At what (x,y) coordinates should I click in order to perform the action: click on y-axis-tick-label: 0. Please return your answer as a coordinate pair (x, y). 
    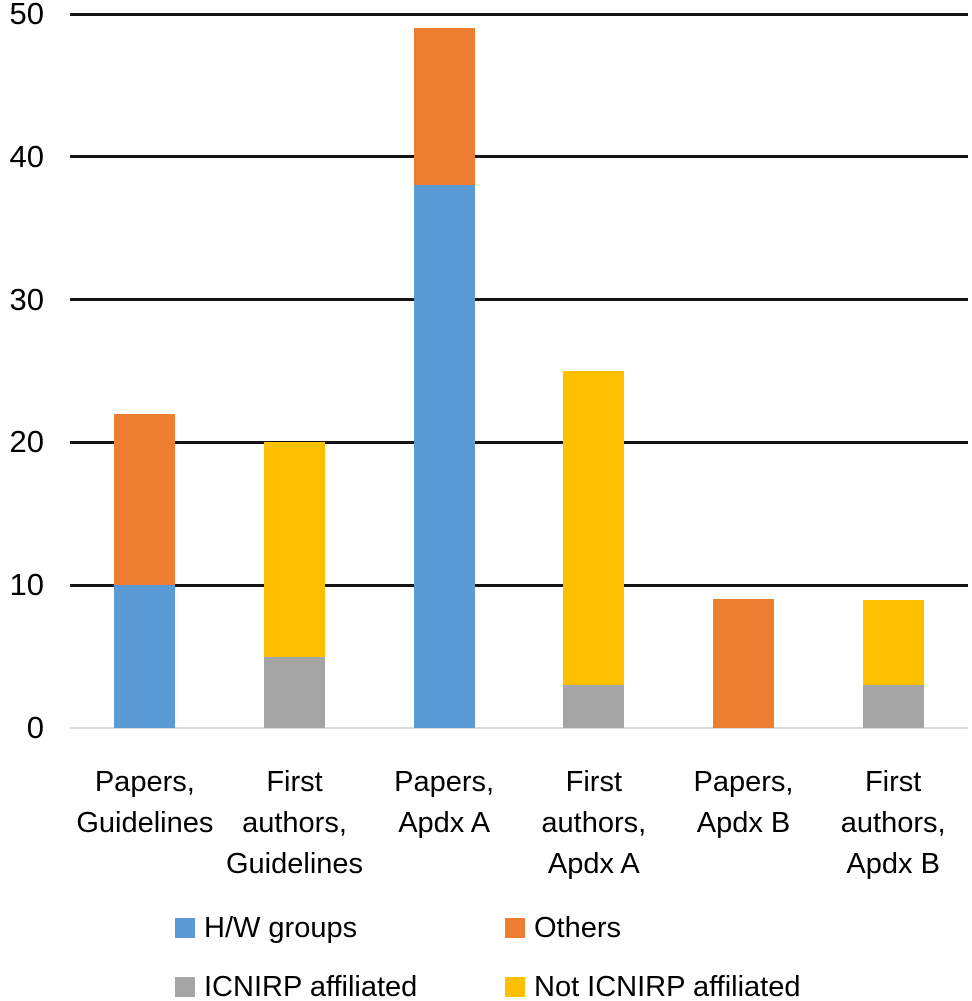
    Looking at the image, I should click on (35, 727).